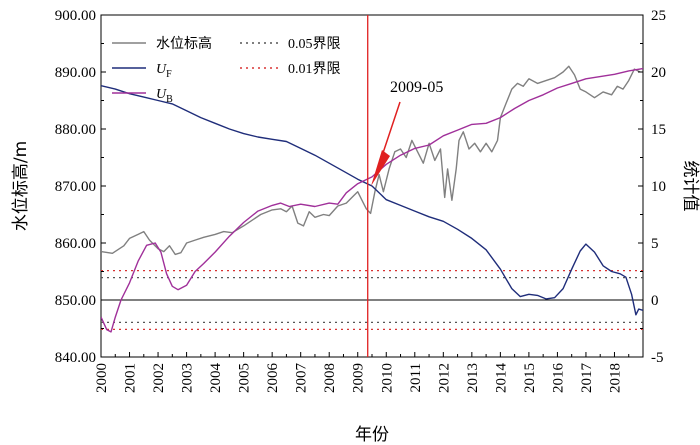 The height and width of the screenshot is (445, 700). What do you see at coordinates (615, 378) in the screenshot?
I see `x-tick-label-18: 2018` at bounding box center [615, 378].